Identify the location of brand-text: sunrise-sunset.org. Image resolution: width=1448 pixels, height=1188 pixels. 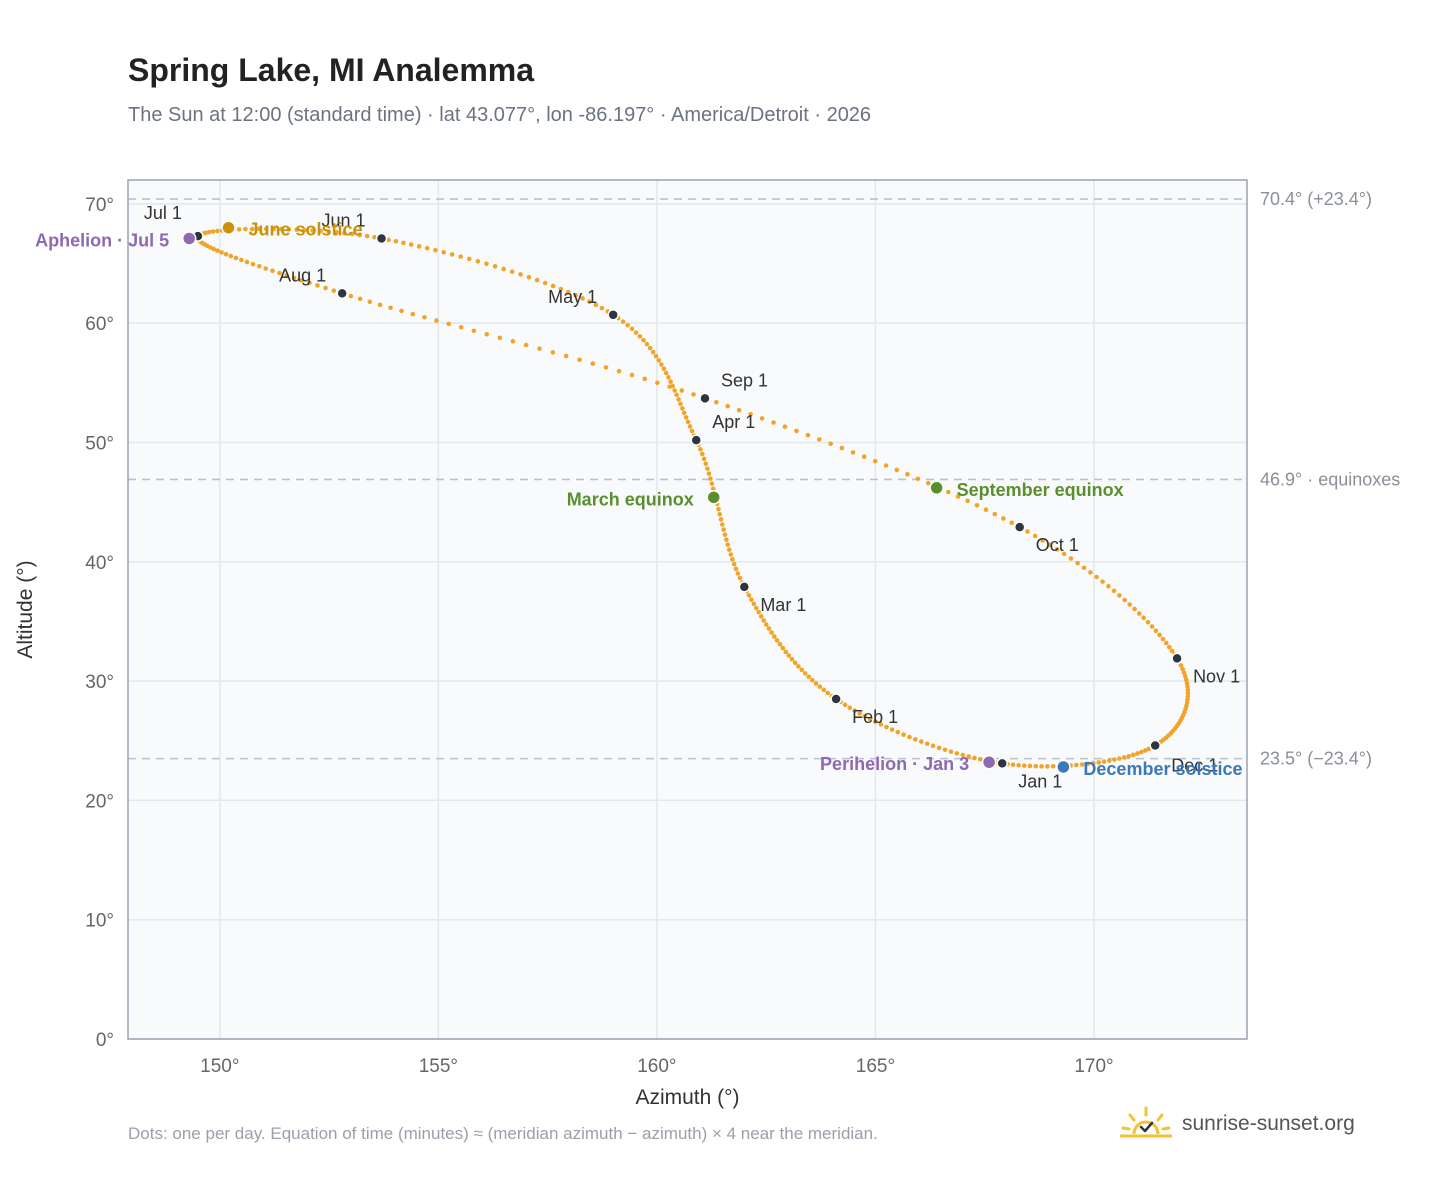
(1268, 1123).